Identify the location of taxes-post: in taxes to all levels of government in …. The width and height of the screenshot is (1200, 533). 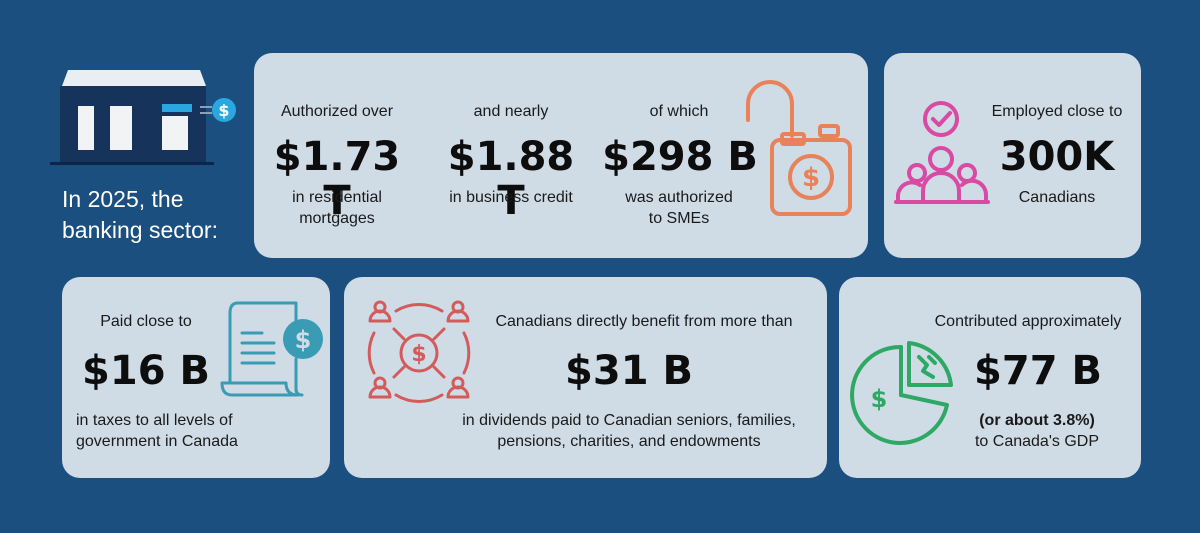
(191, 431).